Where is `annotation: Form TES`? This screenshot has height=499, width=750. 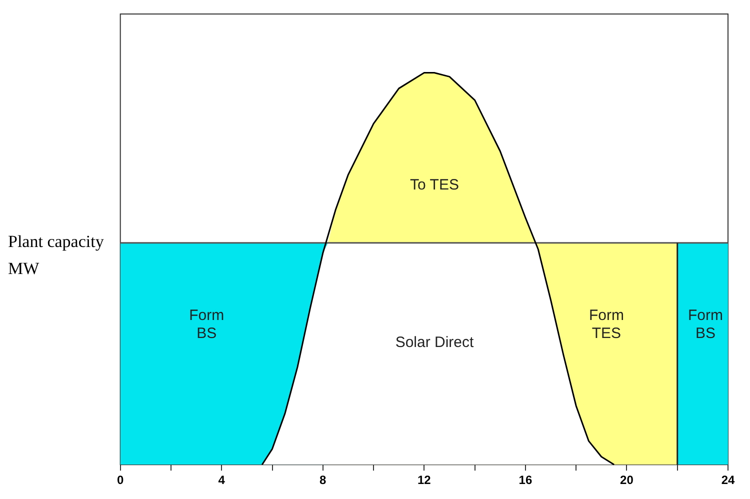 annotation: Form TES is located at coordinates (606, 324).